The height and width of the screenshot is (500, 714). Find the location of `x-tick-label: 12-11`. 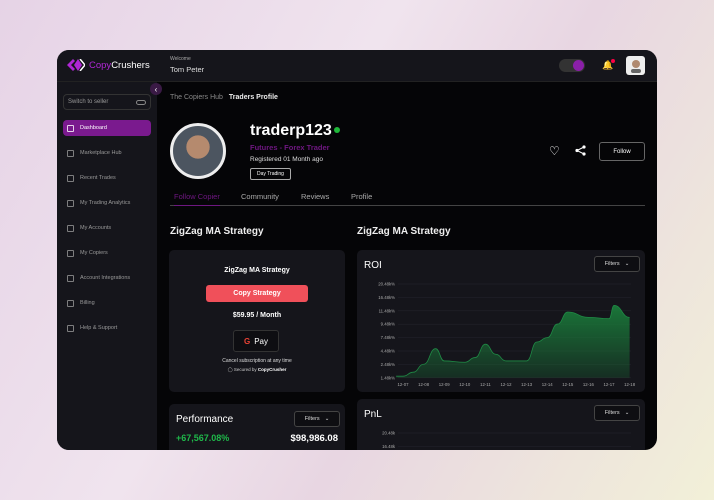

x-tick-label: 12-11 is located at coordinates (485, 384).